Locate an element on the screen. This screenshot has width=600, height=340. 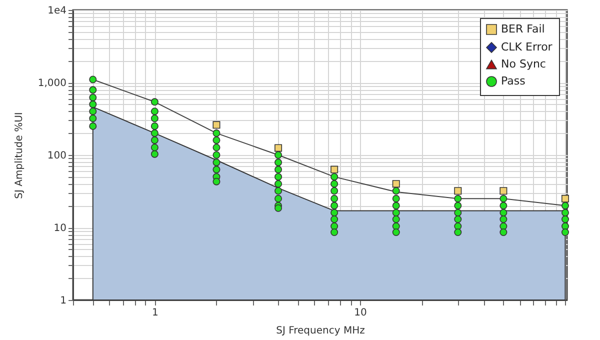
y-tick-label: 10 is located at coordinates (60, 228).